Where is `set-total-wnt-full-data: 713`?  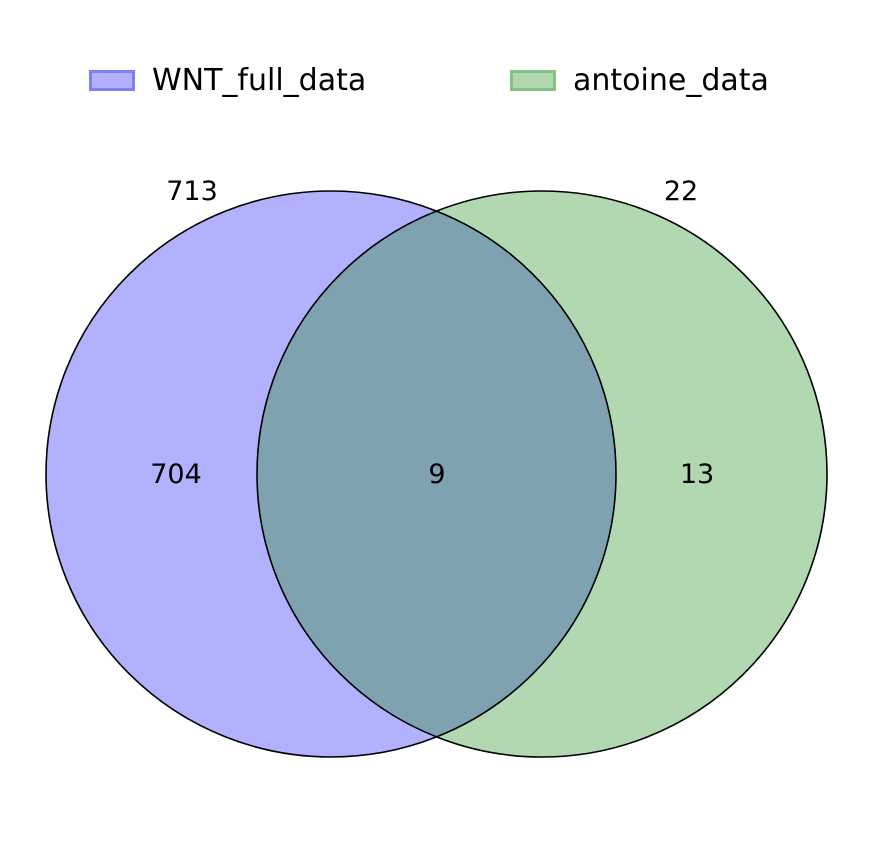 set-total-wnt-full-data: 713 is located at coordinates (192, 191).